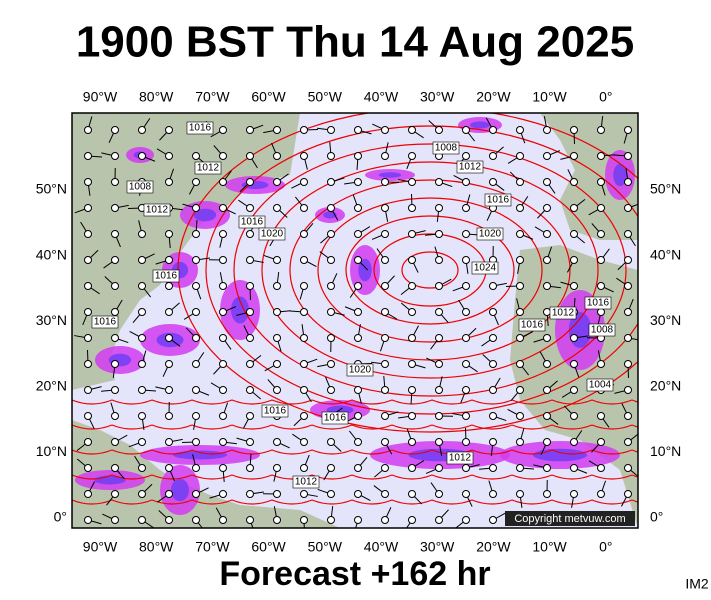 The width and height of the screenshot is (711, 600). What do you see at coordinates (665, 320) in the screenshot?
I see `latitude-label: 30°N` at bounding box center [665, 320].